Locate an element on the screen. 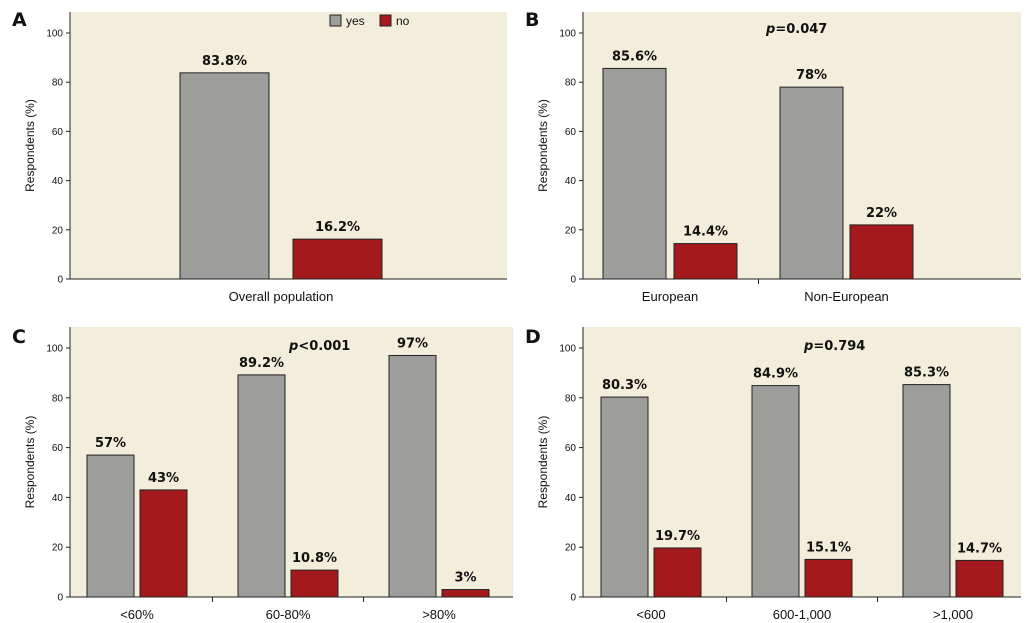 The image size is (1033, 623). data-label-no-1: 43% is located at coordinates (163, 478).